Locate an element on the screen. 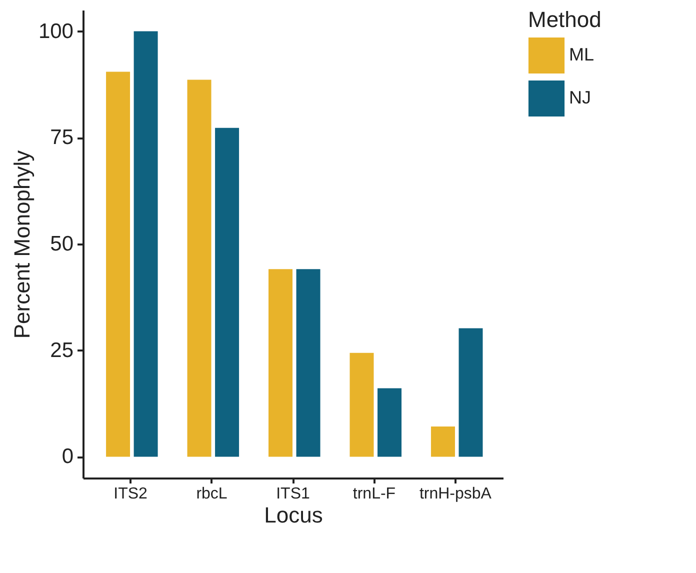  x-tick-label: trnL-F is located at coordinates (374, 494).